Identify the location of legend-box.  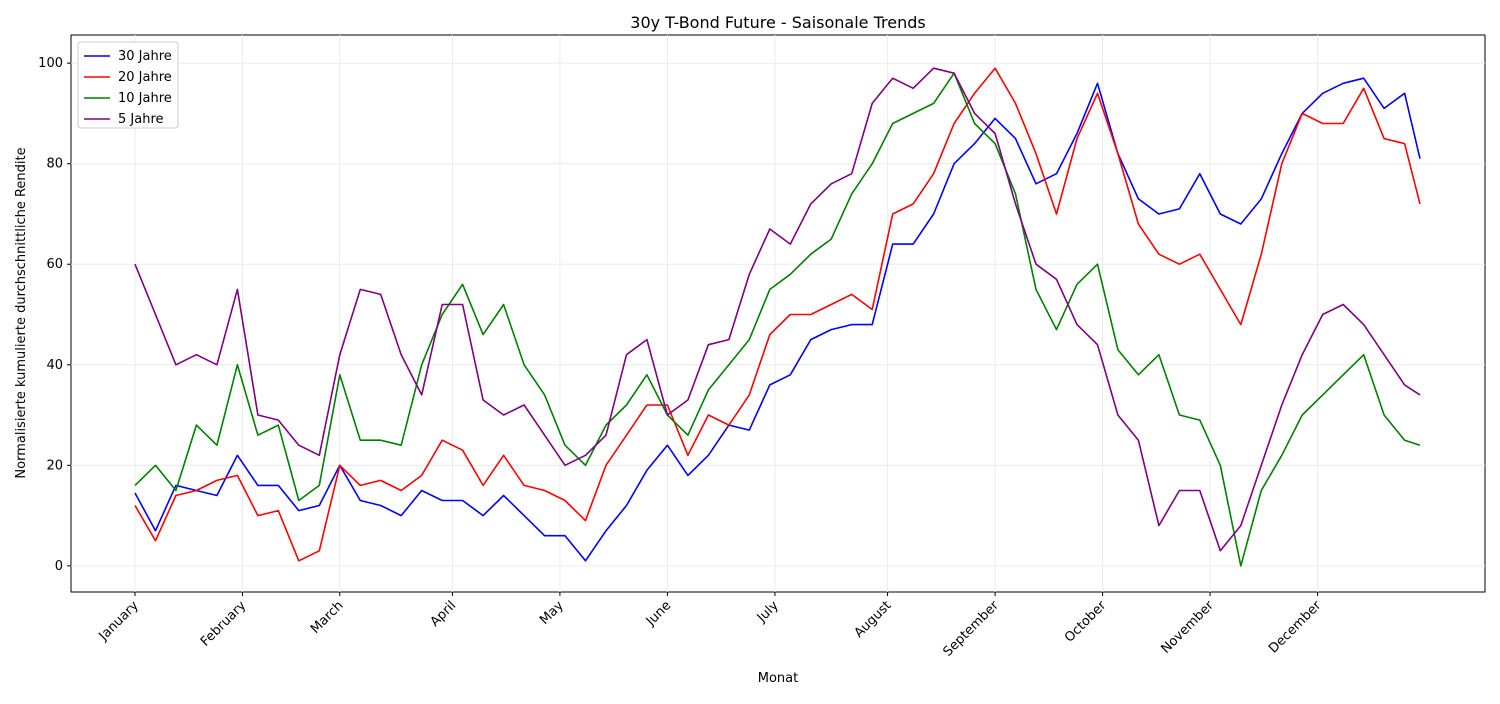
(128, 85).